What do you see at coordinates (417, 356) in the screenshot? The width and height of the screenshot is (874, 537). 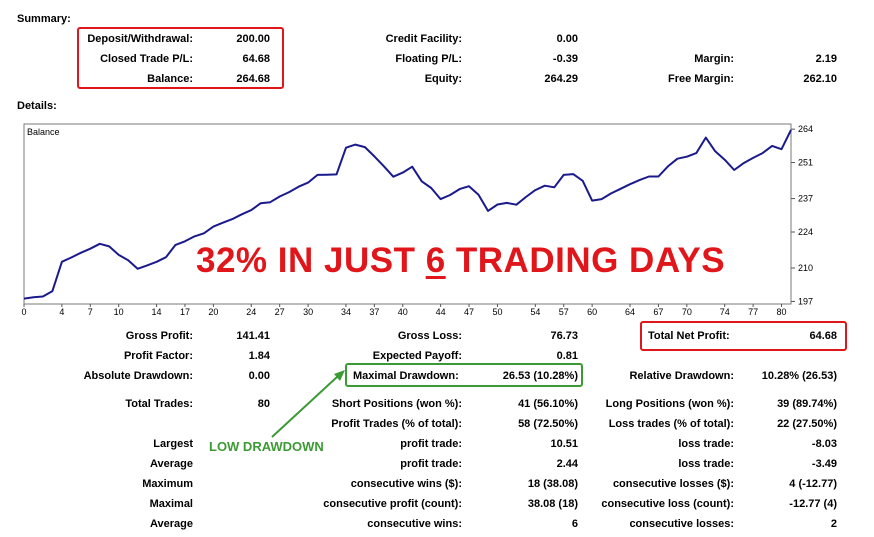 I see `expected-payoff-label: Expected Payoff:` at bounding box center [417, 356].